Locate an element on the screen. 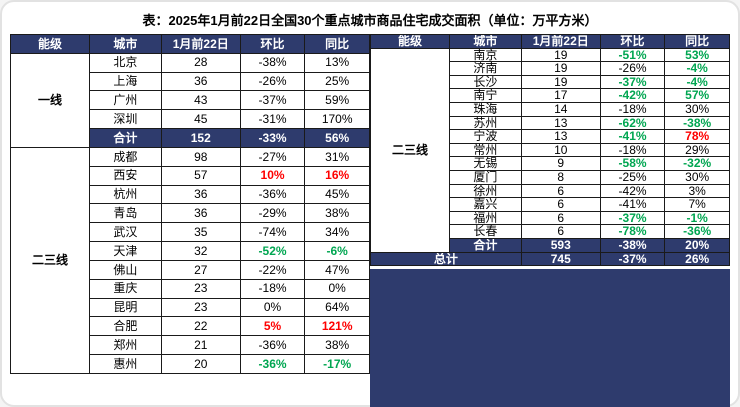  yoy-cell: -17% is located at coordinates (337, 364).